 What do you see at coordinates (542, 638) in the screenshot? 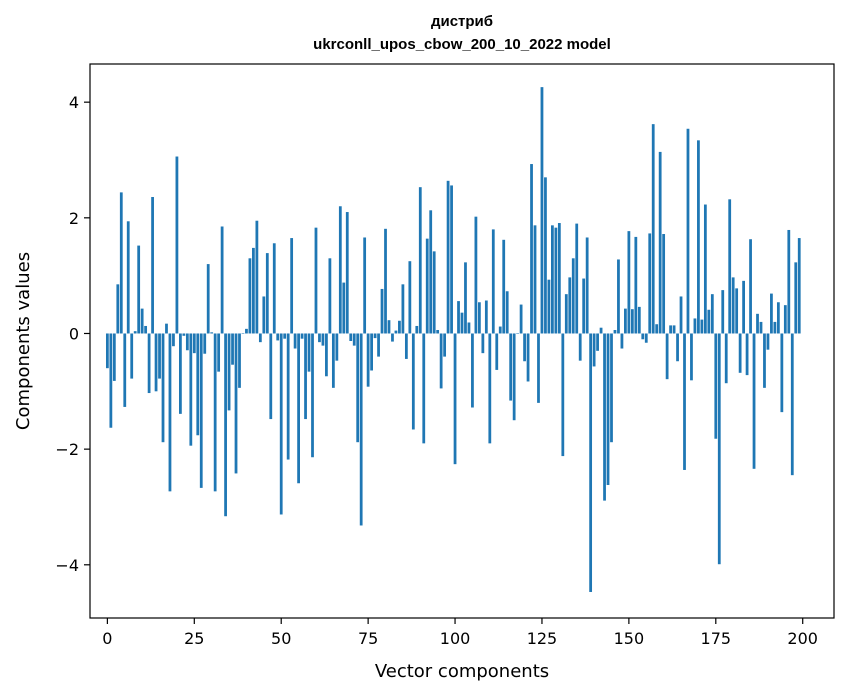
I see `x-tick-label: 125` at bounding box center [542, 638].